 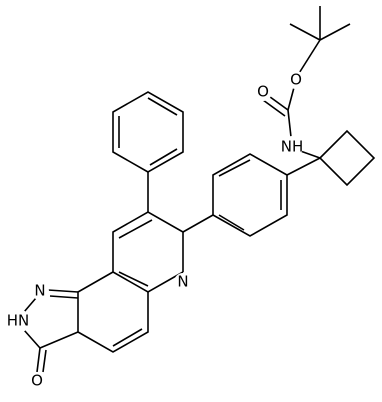 What do you see at coordinates (18, 321) in the screenshot?
I see `atom-label: HN` at bounding box center [18, 321].